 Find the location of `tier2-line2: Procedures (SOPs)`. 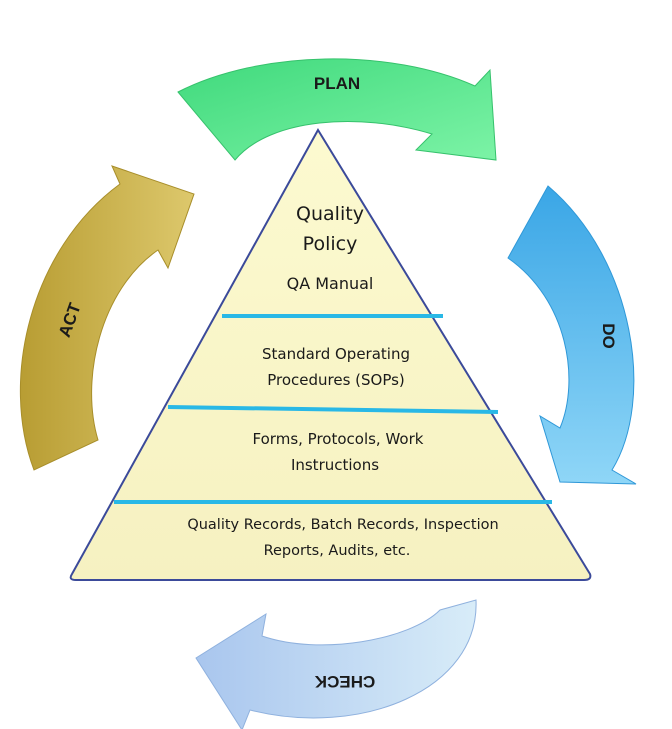

tier2-line2: Procedures (SOPs) is located at coordinates (336, 380).